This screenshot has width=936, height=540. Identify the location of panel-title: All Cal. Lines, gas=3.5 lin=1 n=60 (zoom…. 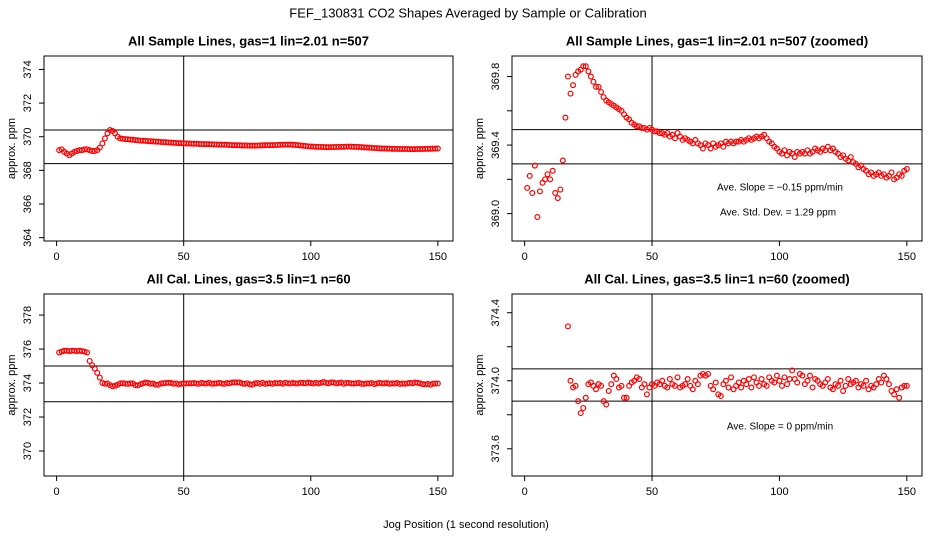
(717, 278).